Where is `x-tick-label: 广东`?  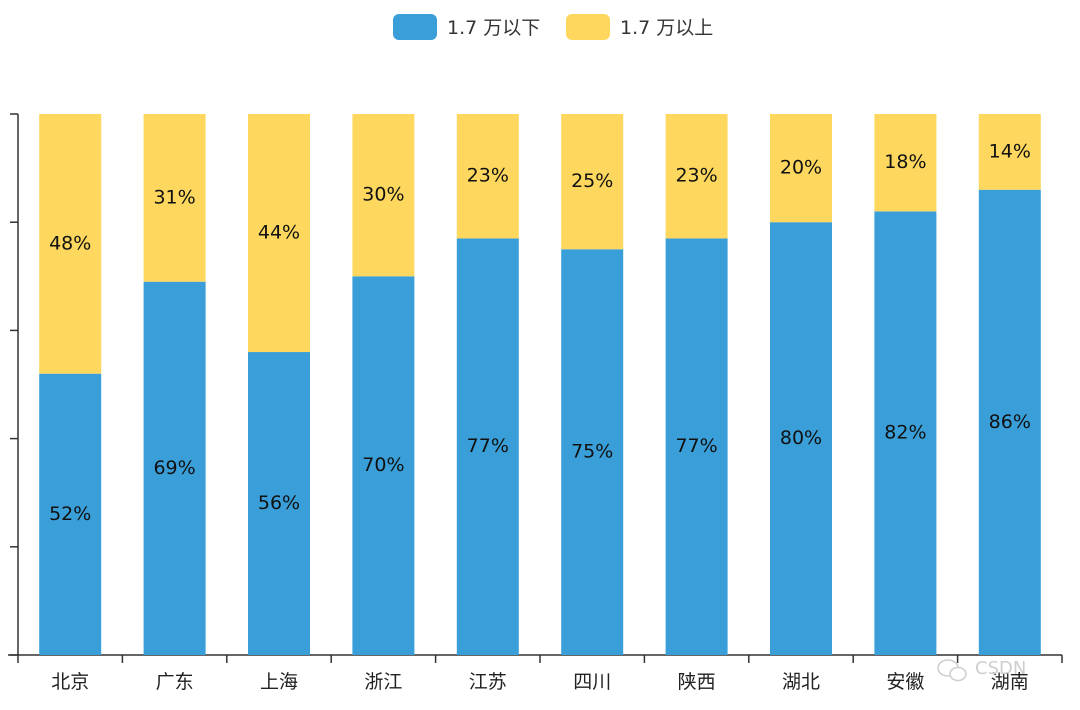
x-tick-label: 广东 is located at coordinates (175, 682).